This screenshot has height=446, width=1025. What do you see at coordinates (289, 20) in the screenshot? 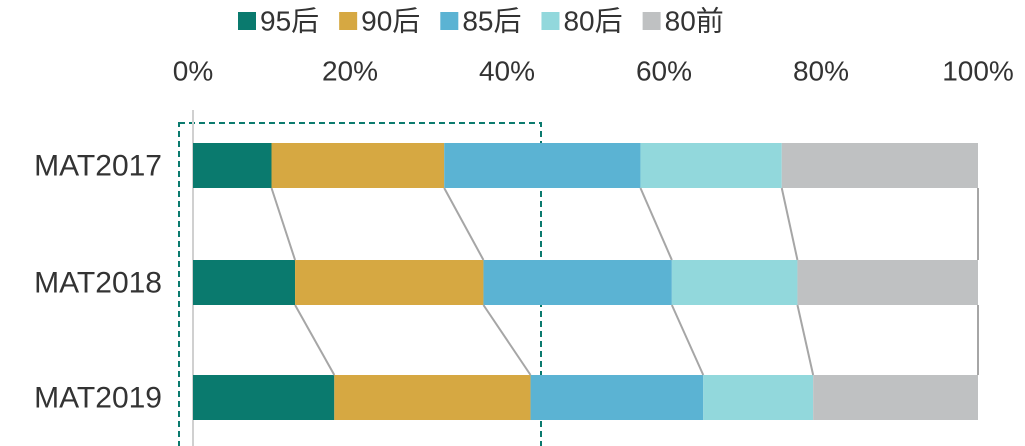
I see `legend-label: 95后` at bounding box center [289, 20].